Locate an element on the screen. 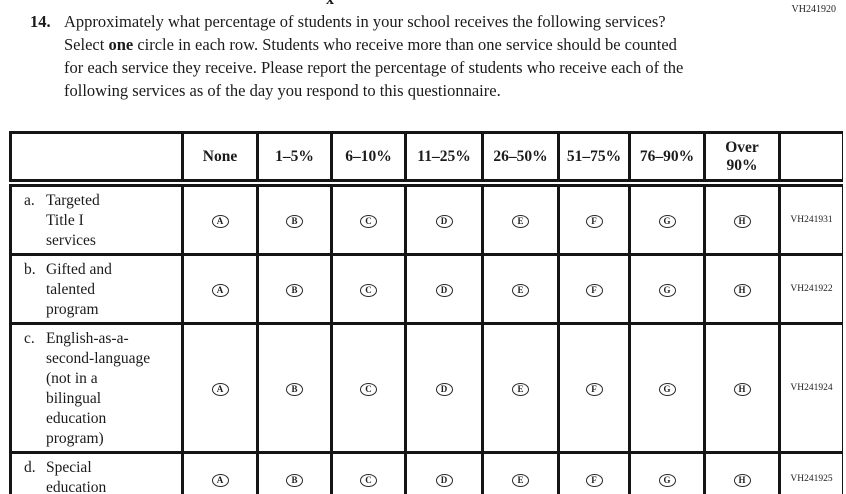  header-none: None is located at coordinates (220, 159).